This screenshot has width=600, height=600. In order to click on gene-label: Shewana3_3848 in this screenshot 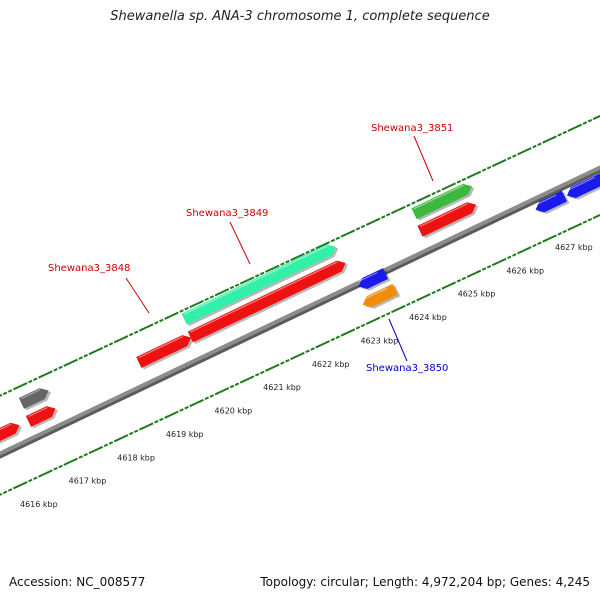, I will do `click(89, 268)`.